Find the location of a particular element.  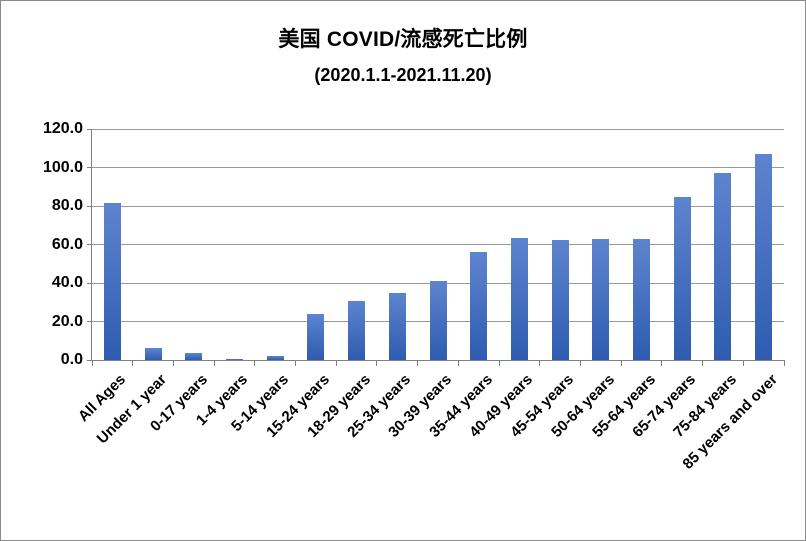

bar-25-34-years is located at coordinates (397, 326).